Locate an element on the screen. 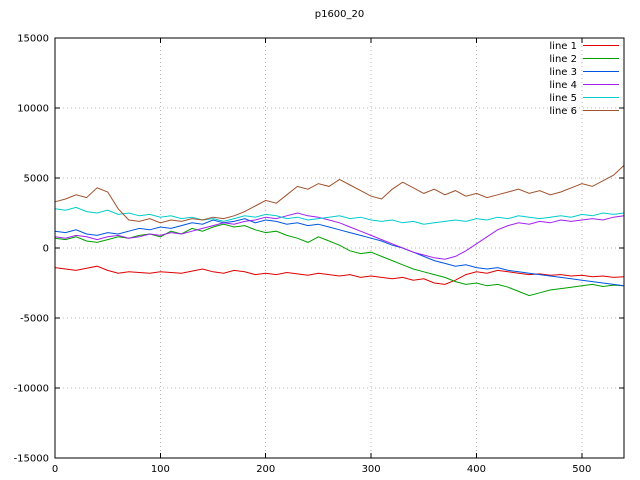  legend-label-6: line 6 is located at coordinates (563, 111).